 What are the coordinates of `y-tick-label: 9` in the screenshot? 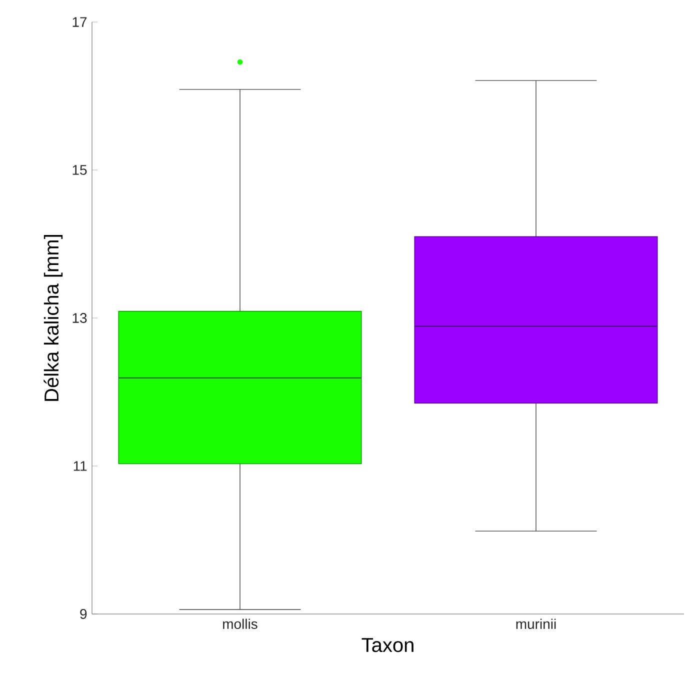 It's located at (83, 614).